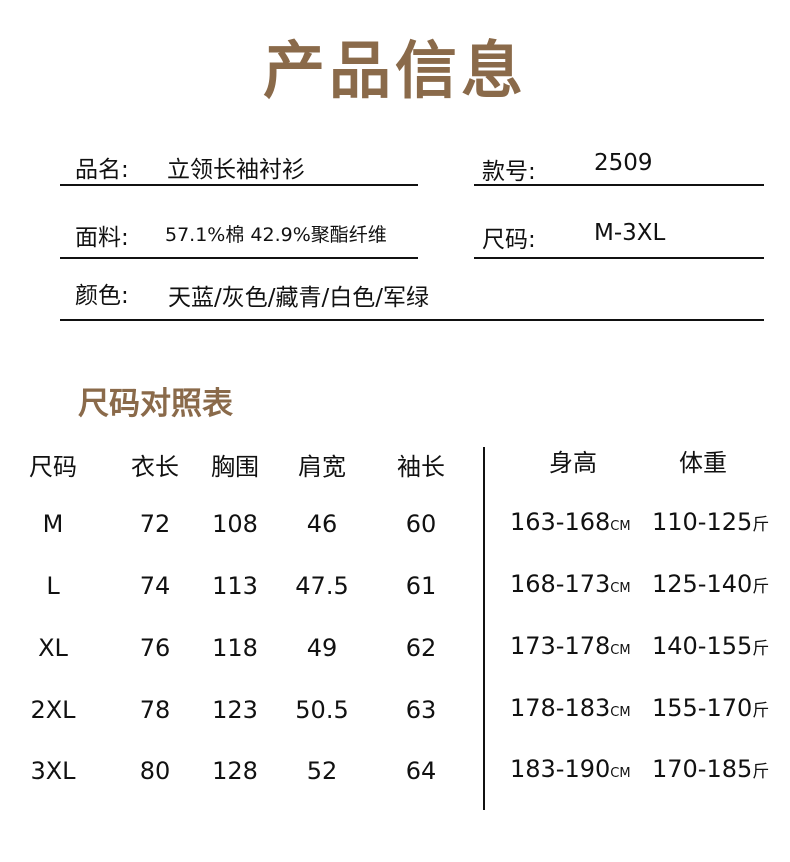 Image resolution: width=790 pixels, height=862 pixels. I want to click on page-title: 产品信息, so click(394, 70).